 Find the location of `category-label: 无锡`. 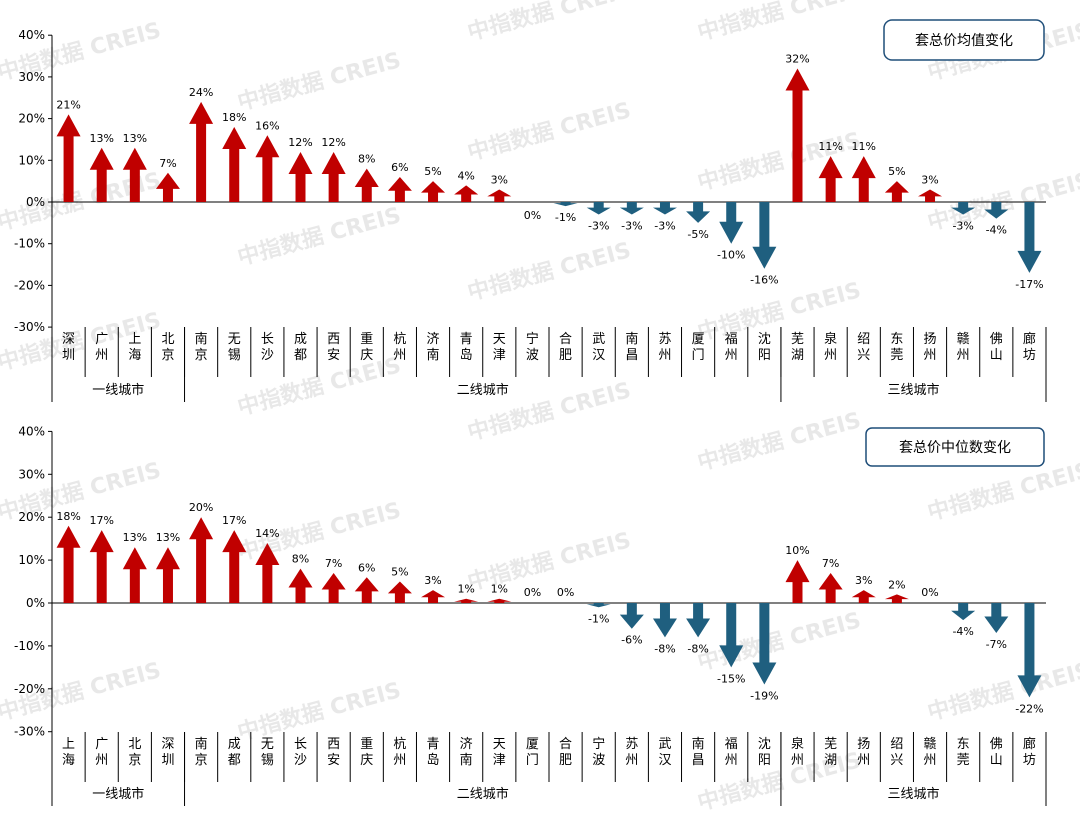

category-label: 无锡 is located at coordinates (234, 347).